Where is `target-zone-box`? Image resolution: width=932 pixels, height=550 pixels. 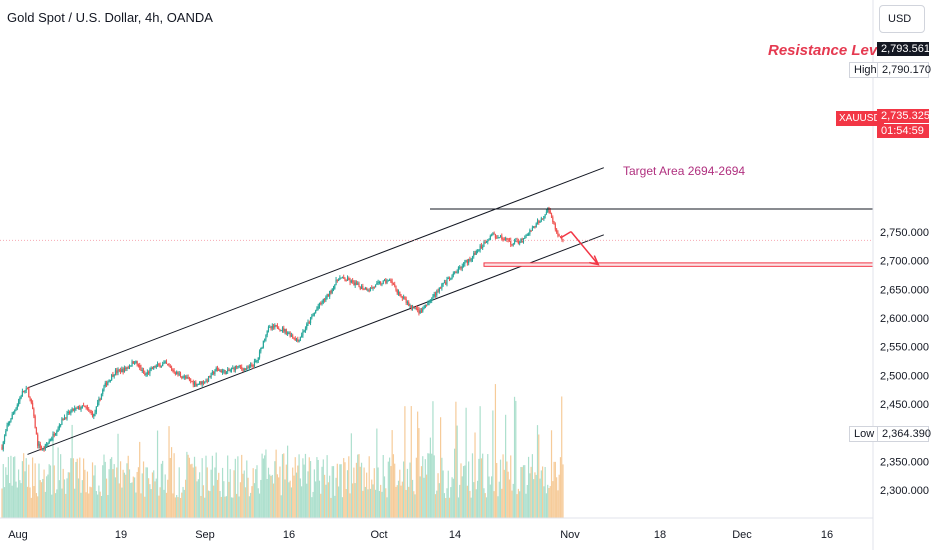 target-zone-box is located at coordinates (678, 264).